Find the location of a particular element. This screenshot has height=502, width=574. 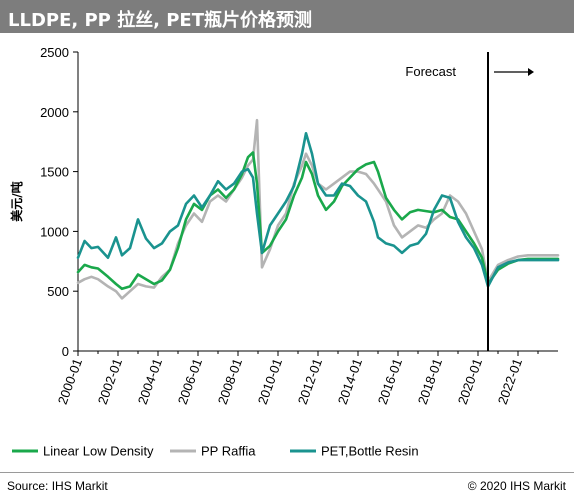

x-tick-label: 2020-01 is located at coordinates (470, 381).